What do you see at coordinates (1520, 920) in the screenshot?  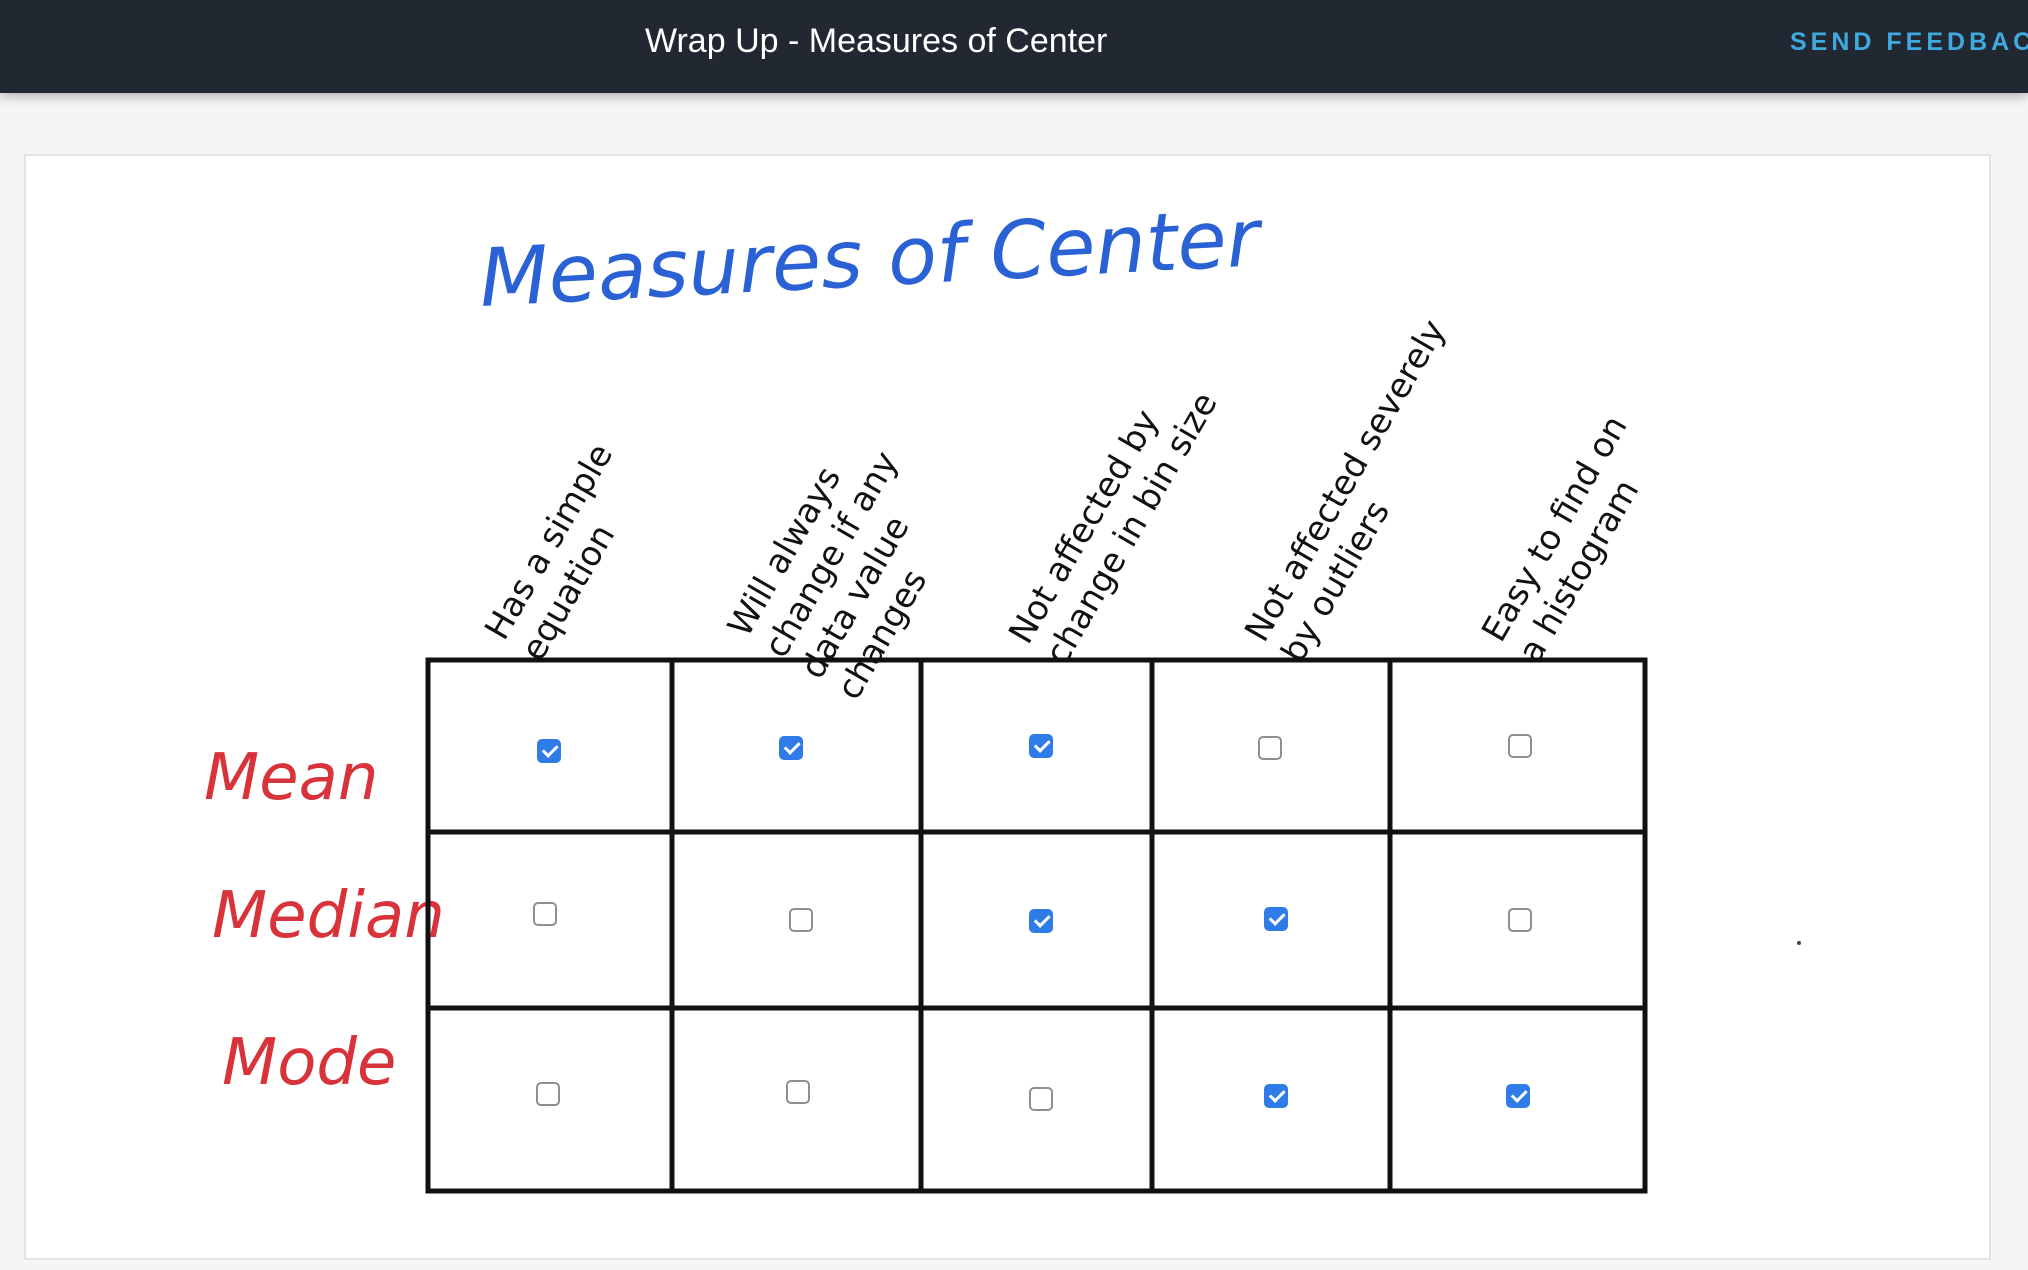 I see `checkbox-median-histogram` at bounding box center [1520, 920].